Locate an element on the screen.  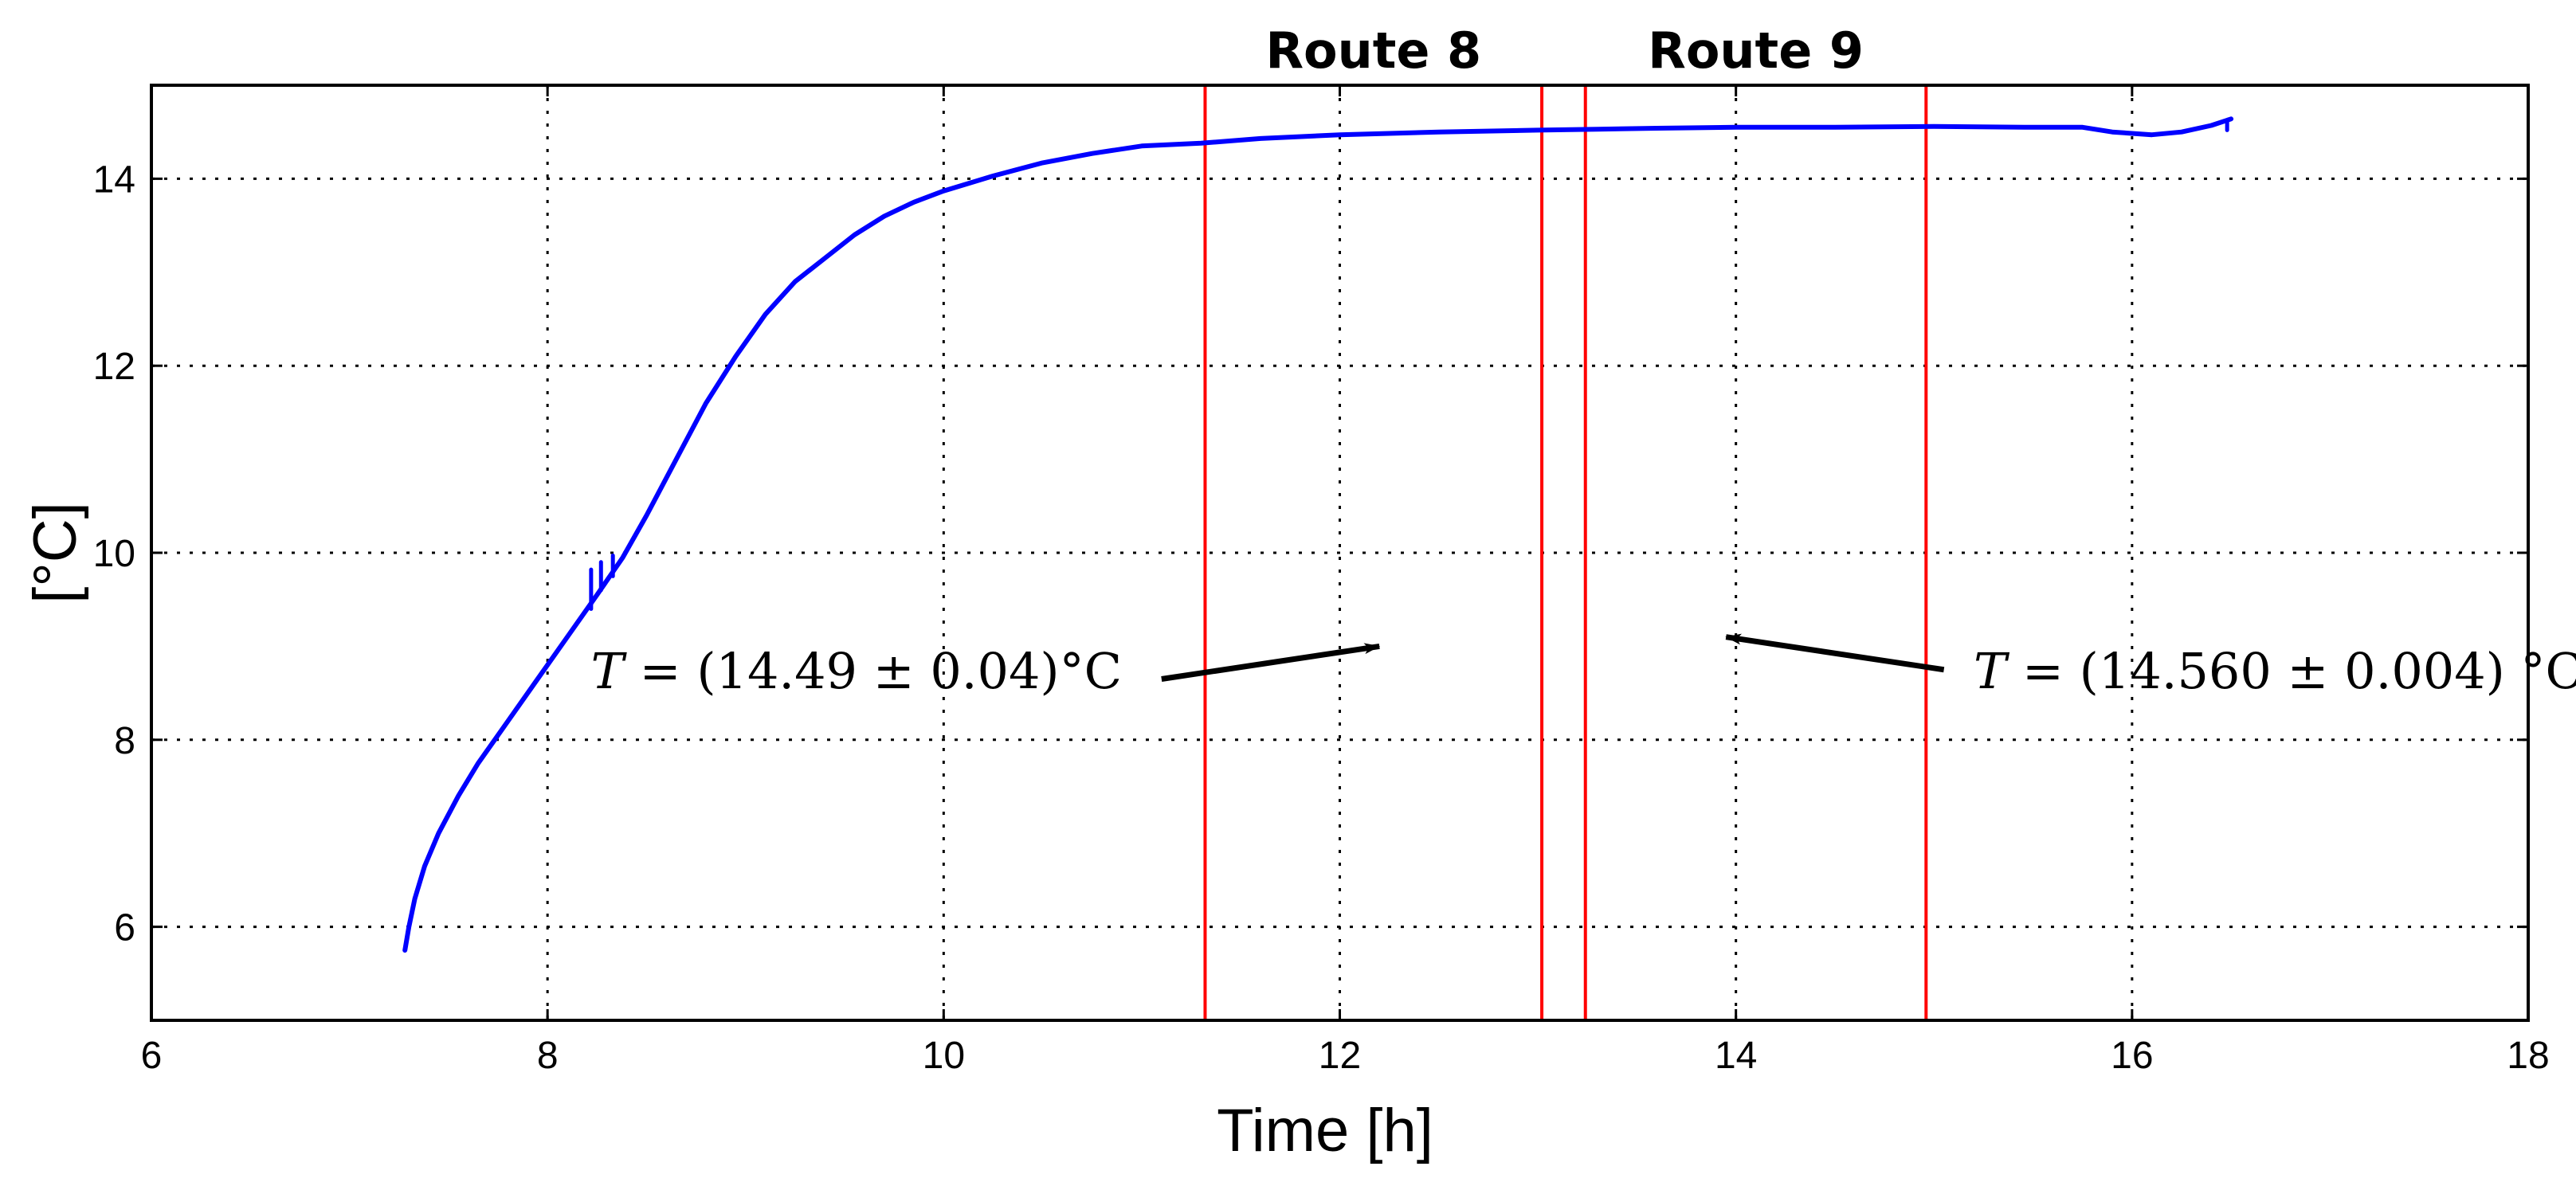
annotation-value: = (14.49 ± 0.04)°C is located at coordinates (873, 671).